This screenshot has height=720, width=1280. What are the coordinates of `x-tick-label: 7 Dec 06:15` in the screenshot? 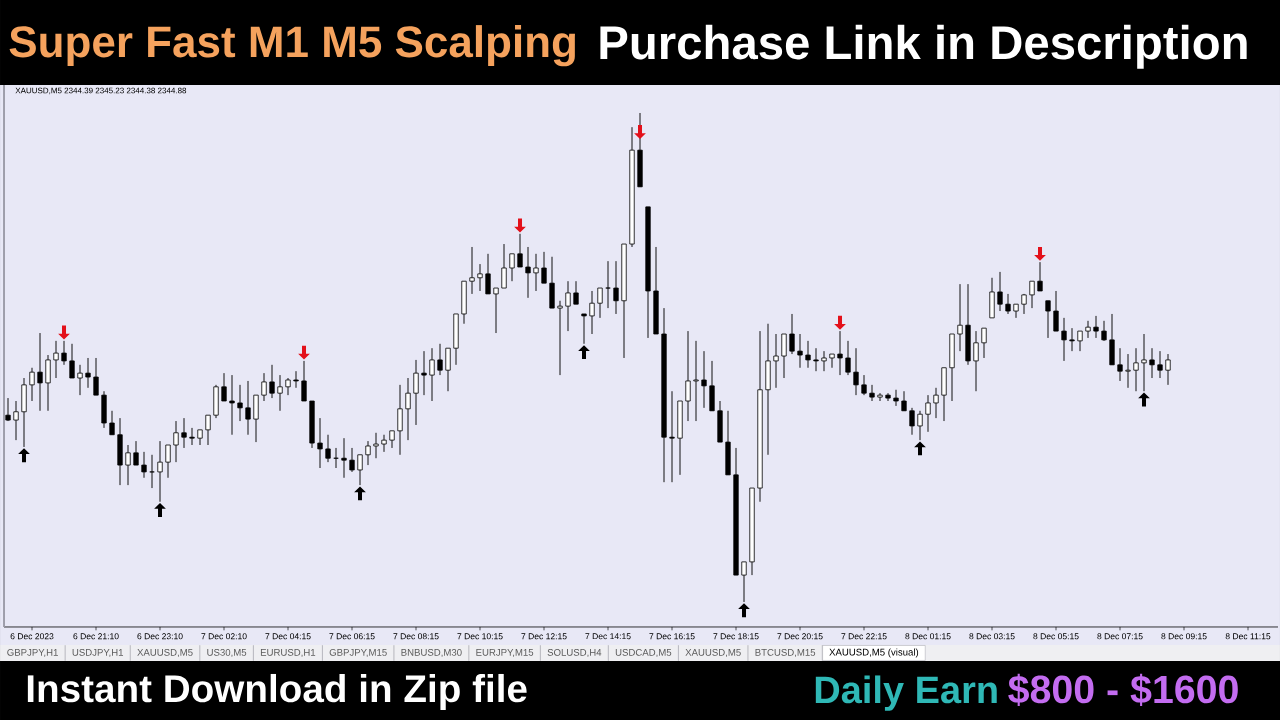 It's located at (352, 636).